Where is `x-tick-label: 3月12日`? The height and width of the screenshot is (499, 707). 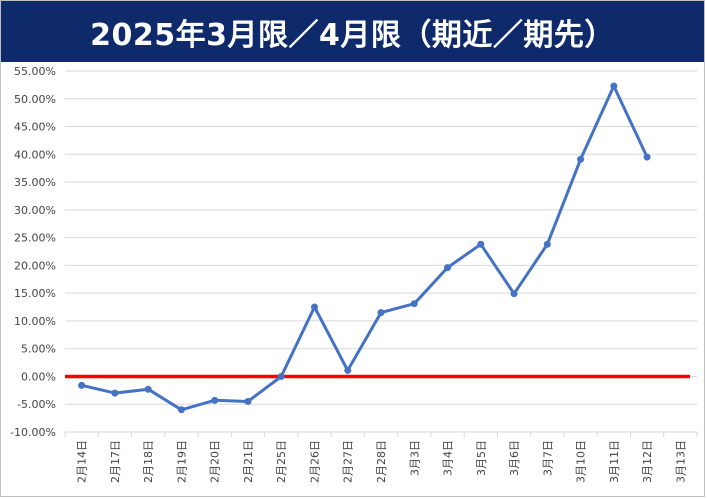
x-tick-label: 3月12日 is located at coordinates (647, 461).